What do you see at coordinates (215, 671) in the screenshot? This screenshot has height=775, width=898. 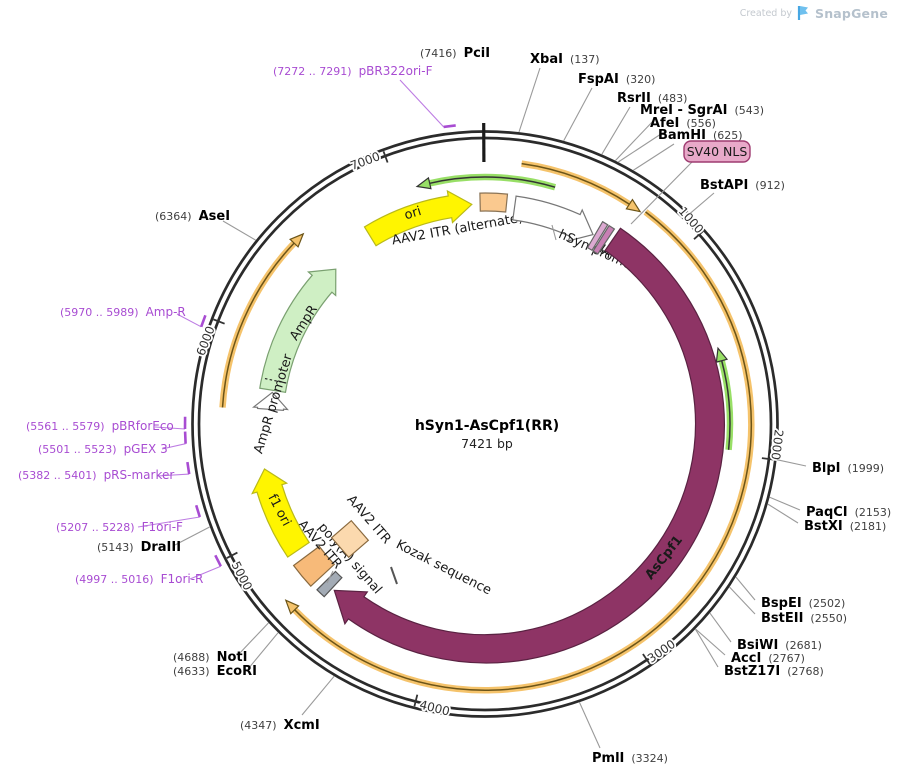 I see `enzyme-label: (4633) EcoRI` at bounding box center [215, 671].